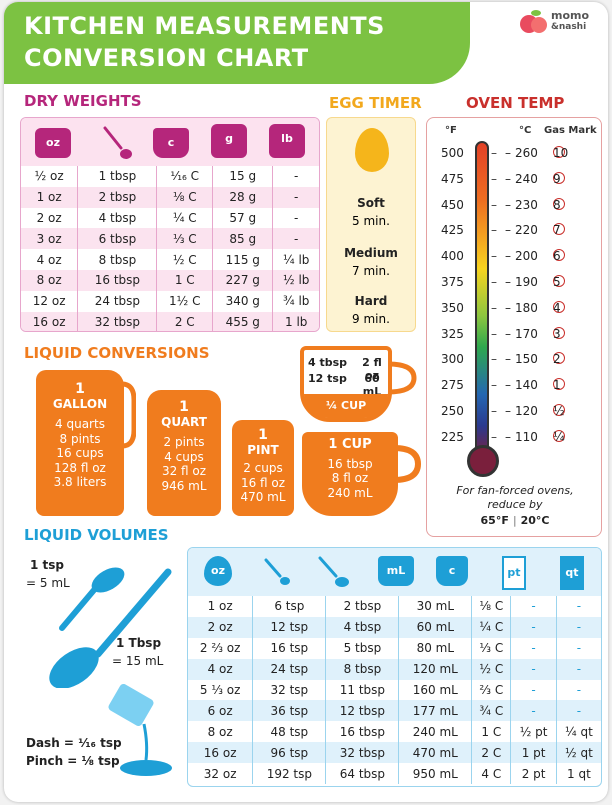  What do you see at coordinates (49, 239) in the screenshot?
I see `table-cell: 3 oz` at bounding box center [49, 239].